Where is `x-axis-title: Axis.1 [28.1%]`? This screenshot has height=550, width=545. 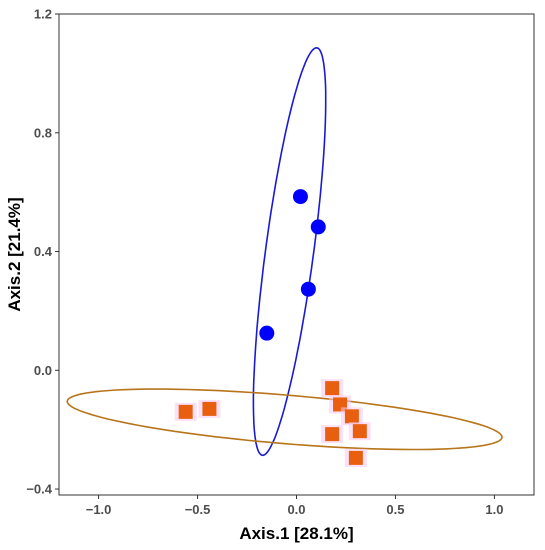 x-axis-title: Axis.1 [28.1%] is located at coordinates (296, 533).